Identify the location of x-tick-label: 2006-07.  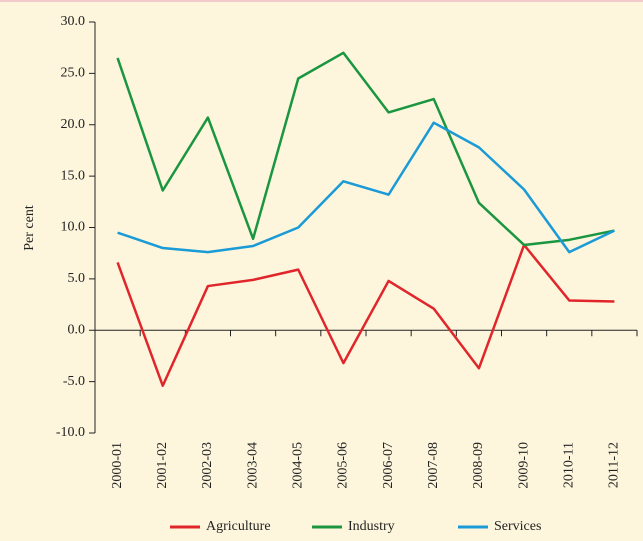
(388, 465).